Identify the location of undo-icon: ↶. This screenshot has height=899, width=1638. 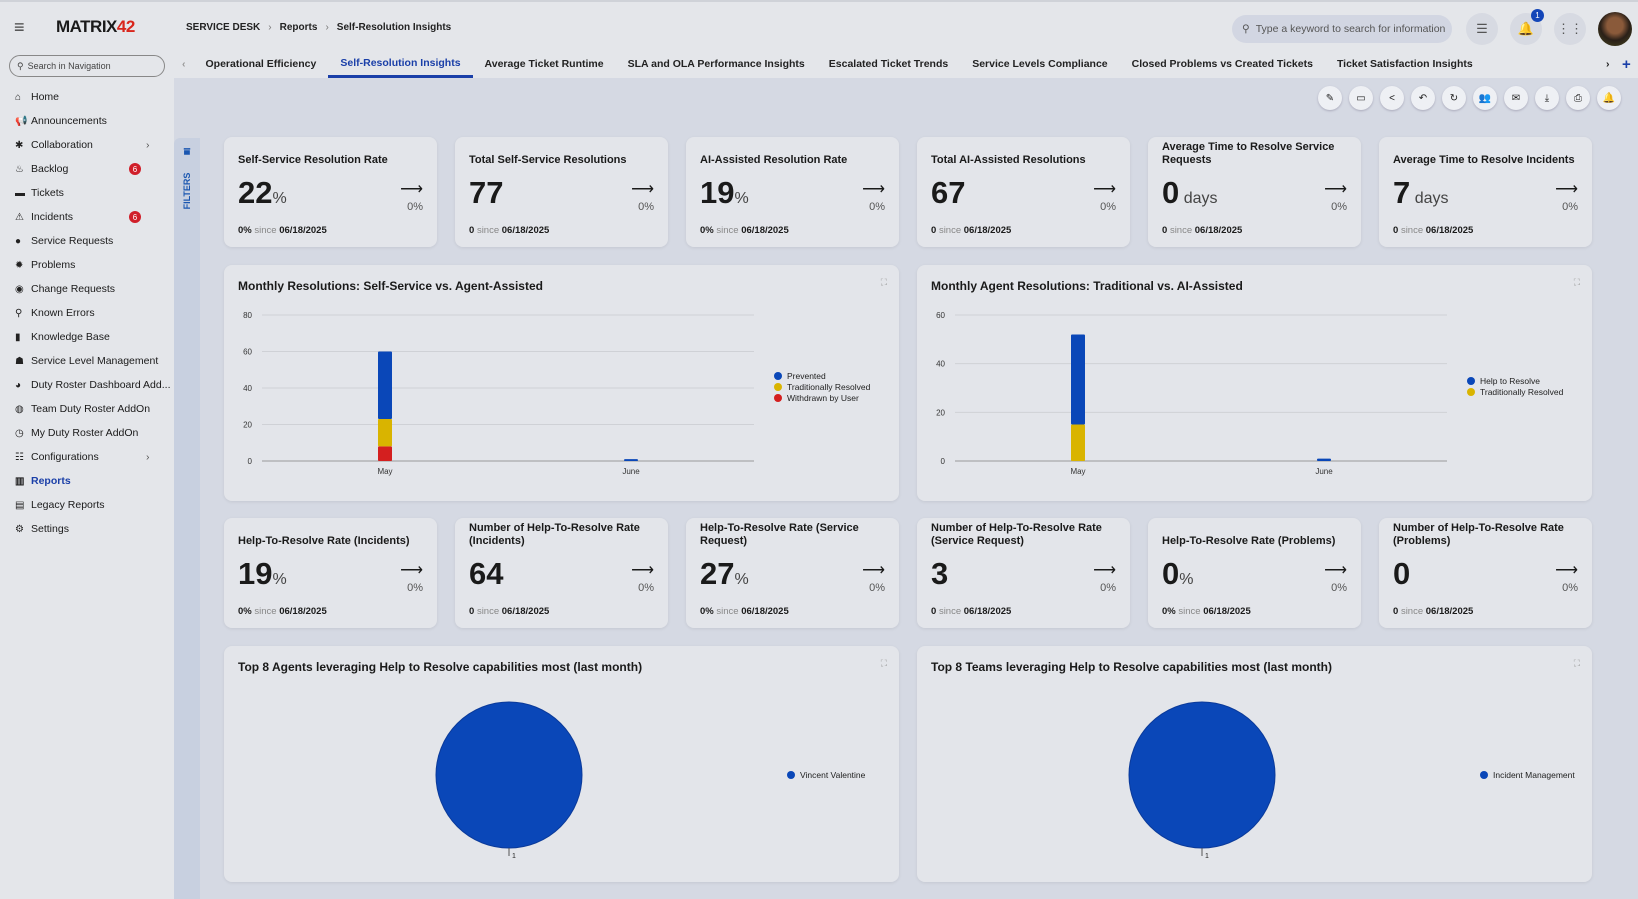
(1423, 98).